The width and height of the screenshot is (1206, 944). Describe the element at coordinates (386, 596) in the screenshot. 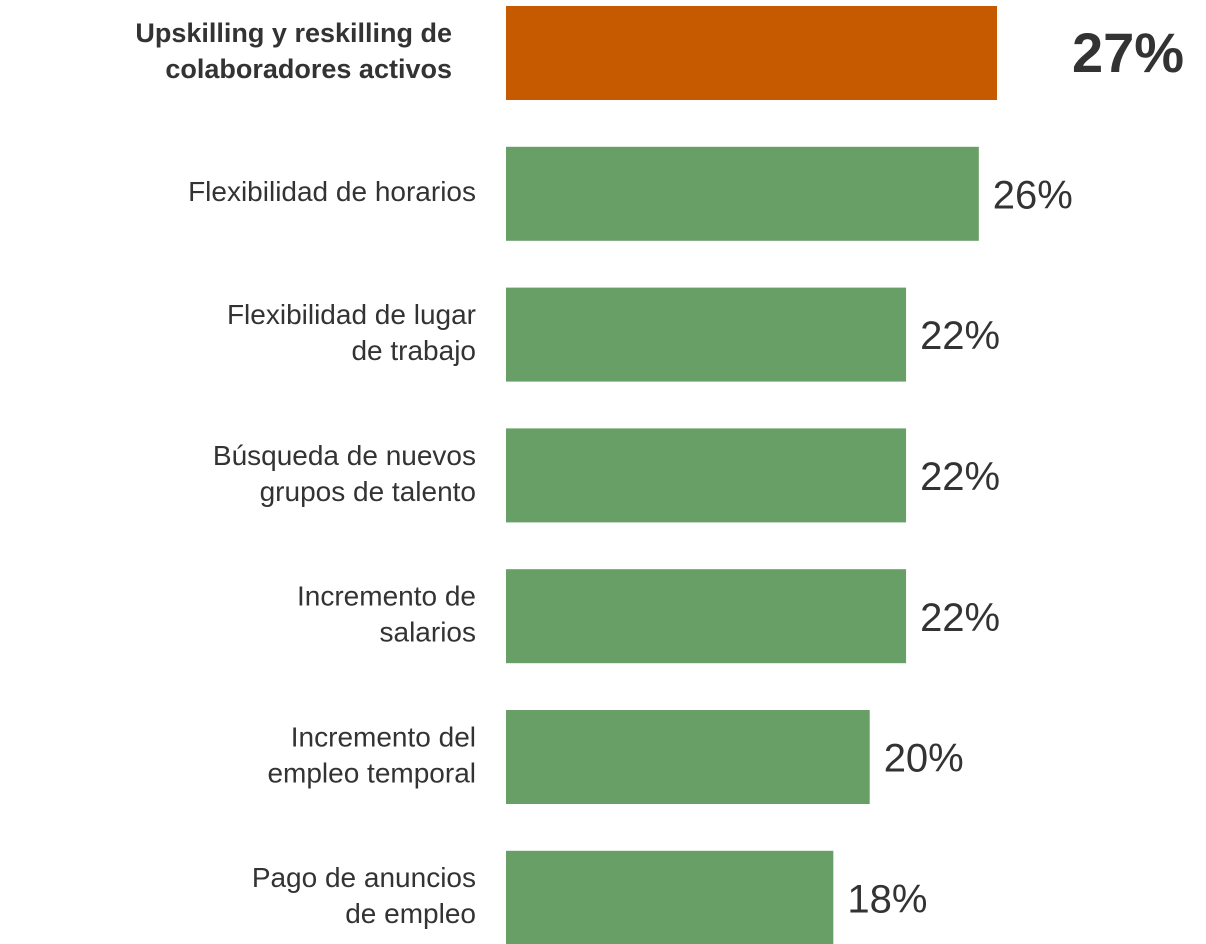

I see `category-label: Incremento de` at that location.